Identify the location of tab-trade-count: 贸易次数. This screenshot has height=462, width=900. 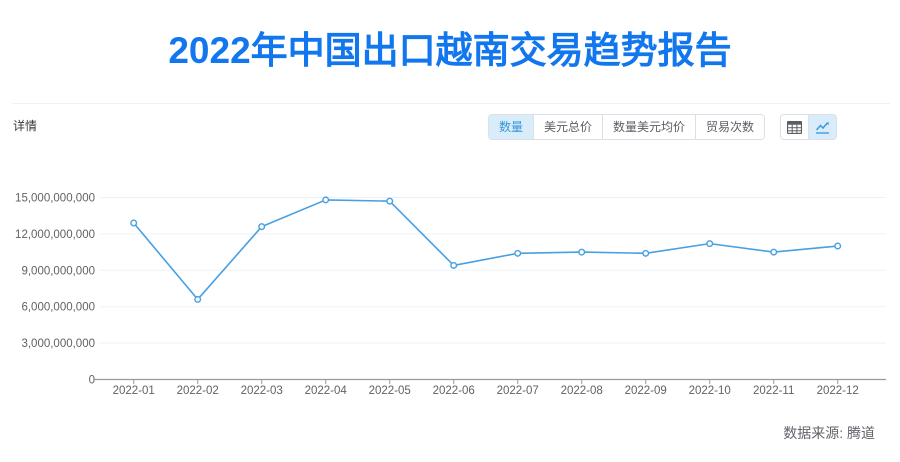
(729, 127).